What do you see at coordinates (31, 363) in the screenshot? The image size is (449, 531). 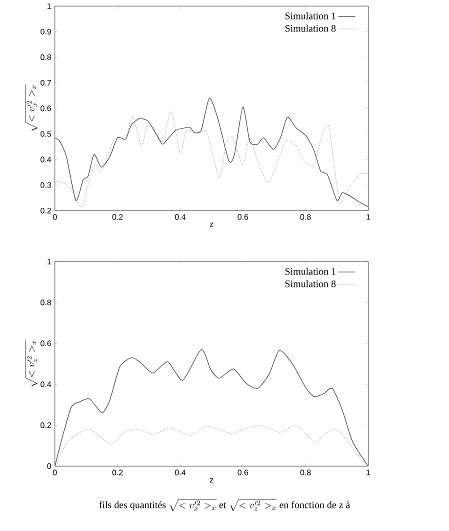 I see `y-axis-title: $\sqrt{<v'^2_z>_x}$` at bounding box center [31, 363].